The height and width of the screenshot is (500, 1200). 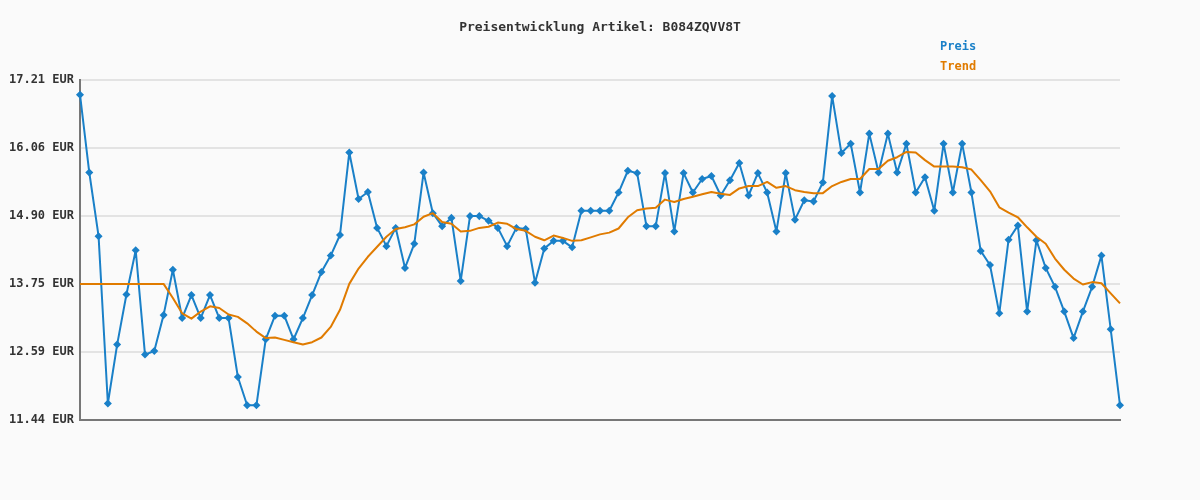 What do you see at coordinates (41, 79) in the screenshot?
I see `y-tick-label: 17.21 EUR` at bounding box center [41, 79].